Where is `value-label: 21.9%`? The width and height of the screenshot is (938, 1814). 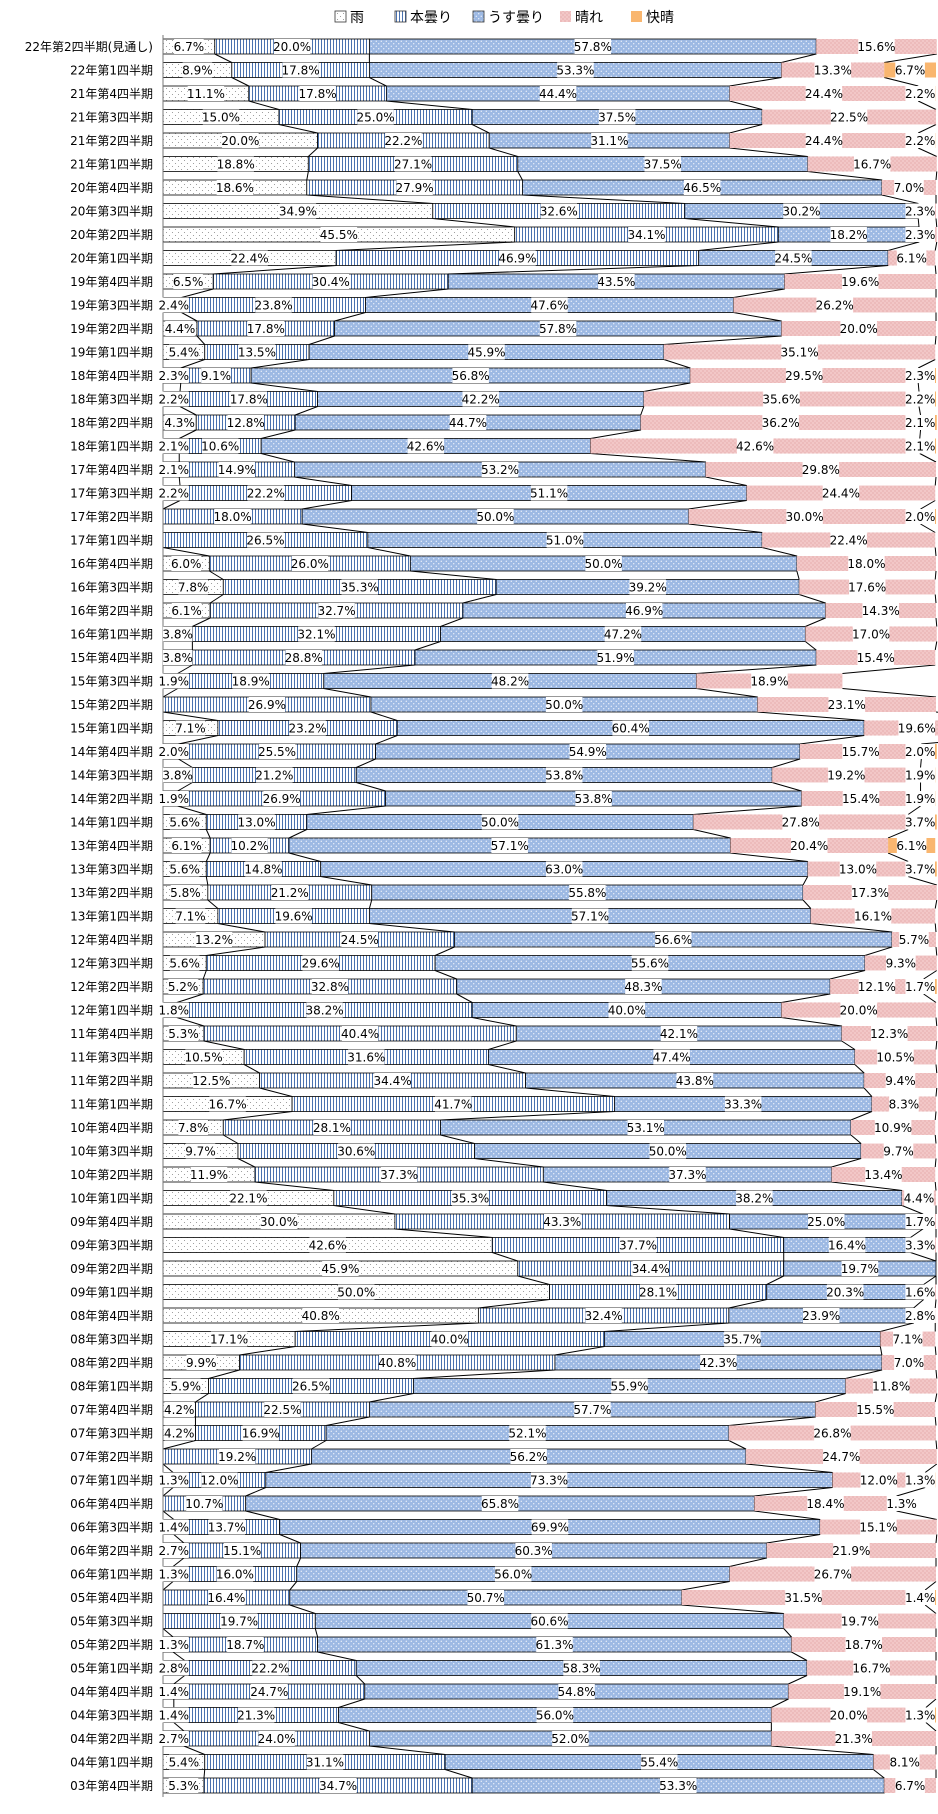
value-label: 21.9% is located at coordinates (851, 1551).